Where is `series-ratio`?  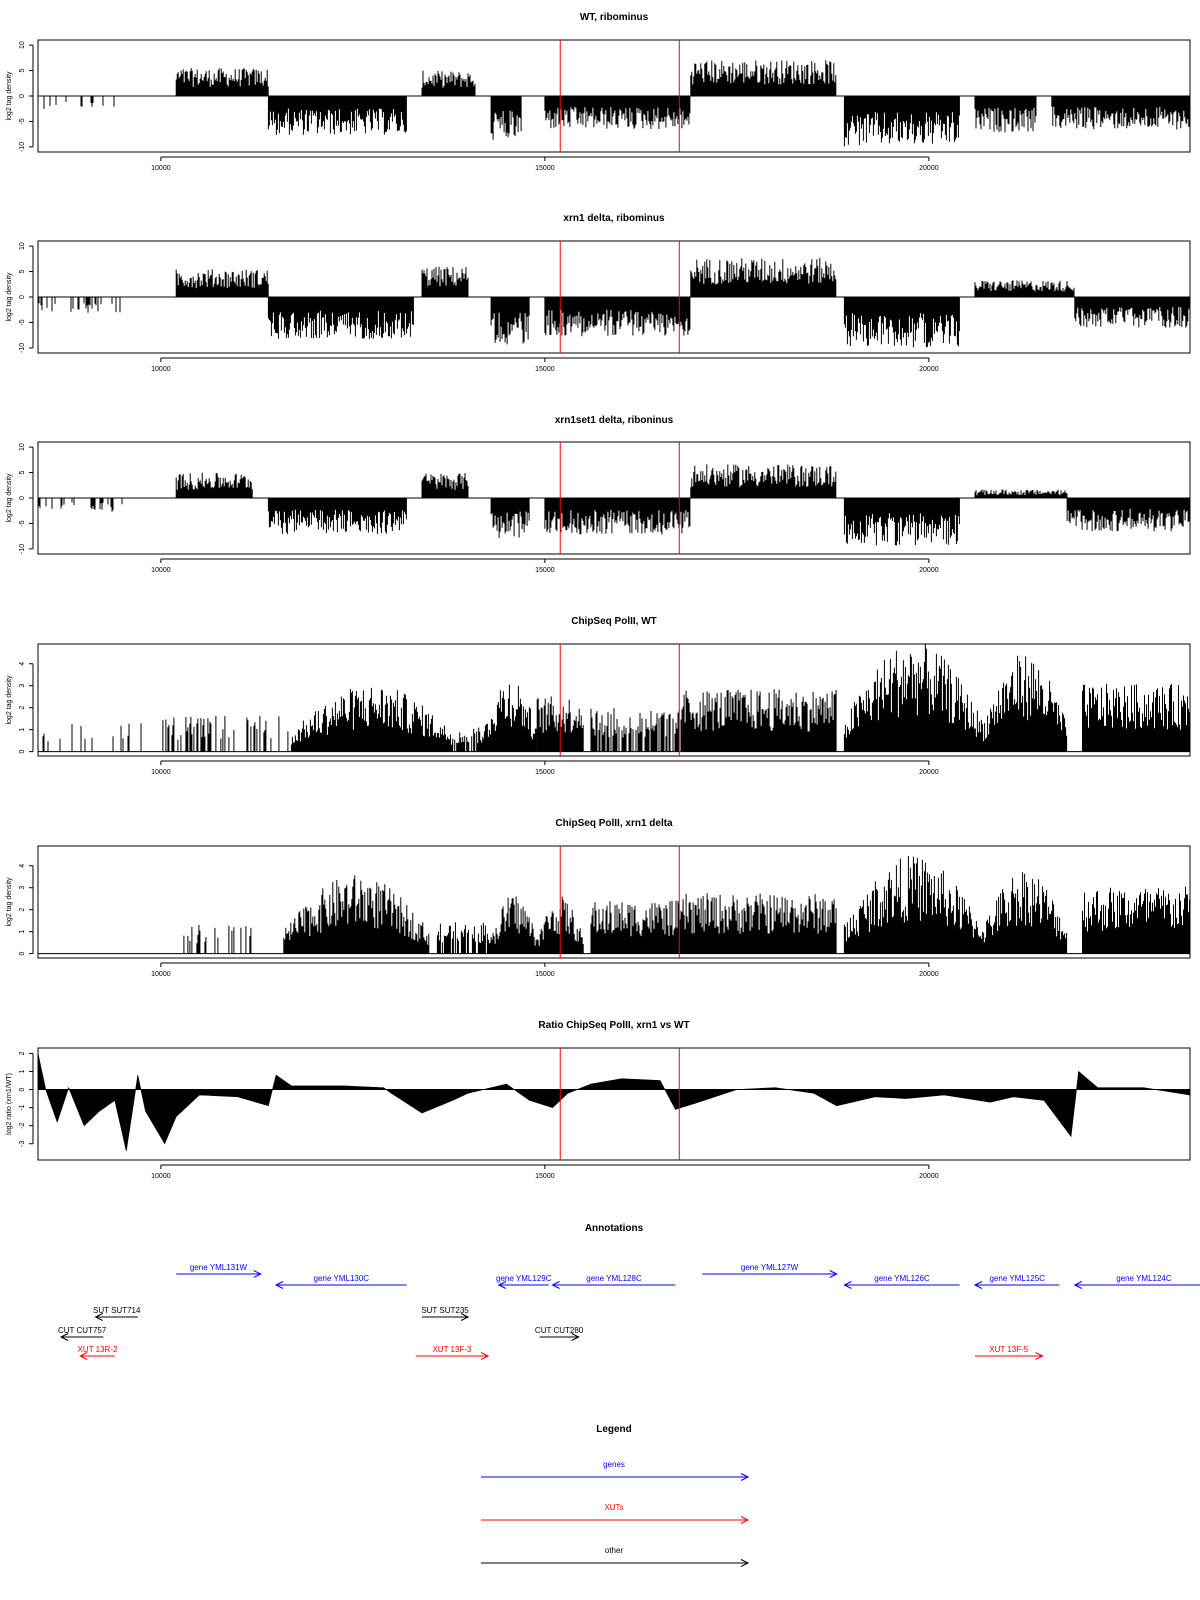 series-ratio is located at coordinates (614, 1102).